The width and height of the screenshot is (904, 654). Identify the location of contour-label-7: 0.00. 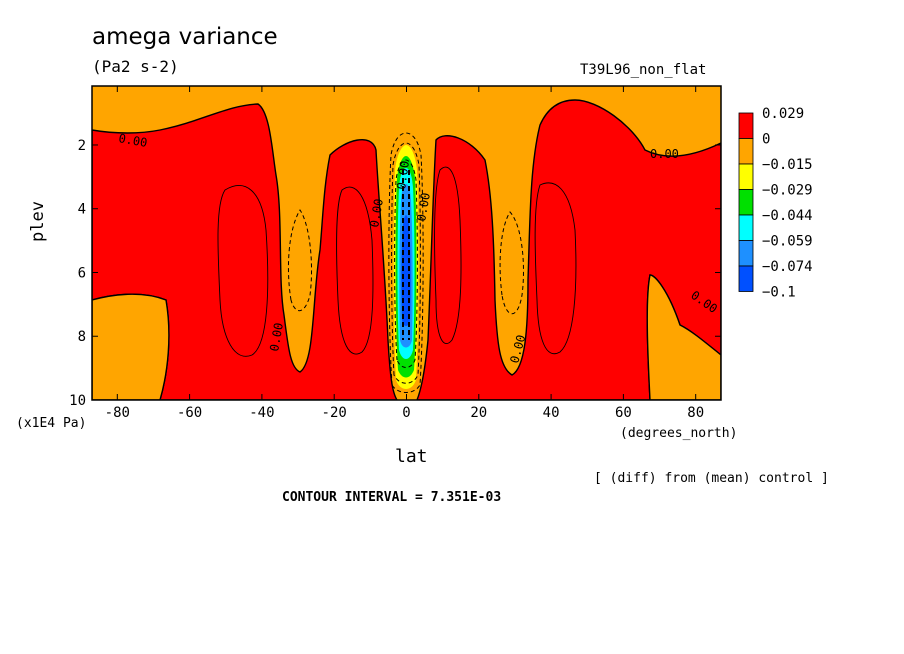
(403, 175).